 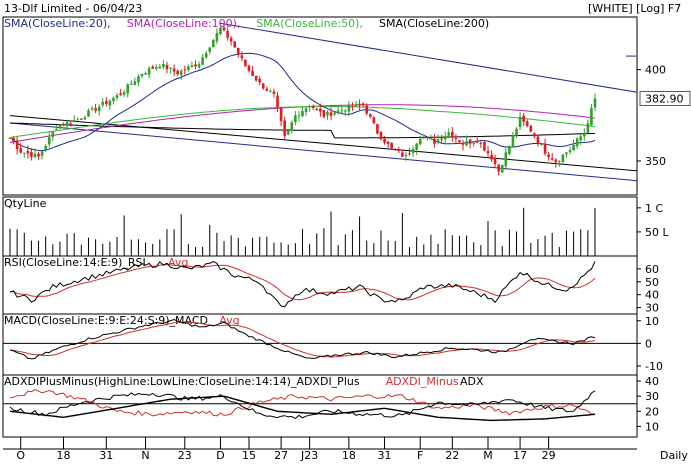 I want to click on last-price-box, so click(x=665, y=98).